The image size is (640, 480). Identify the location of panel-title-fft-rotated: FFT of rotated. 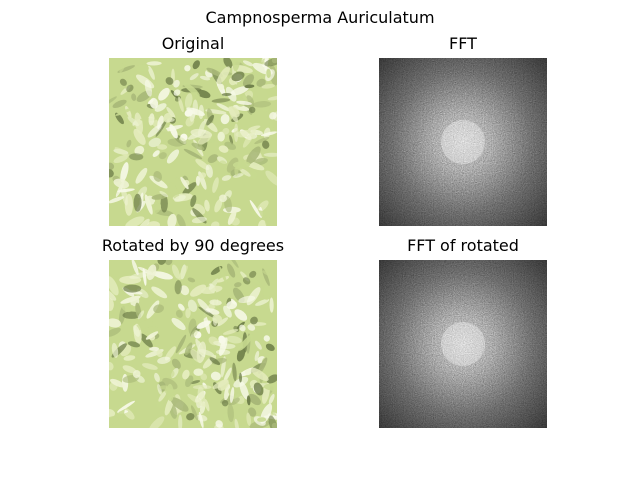
(463, 245).